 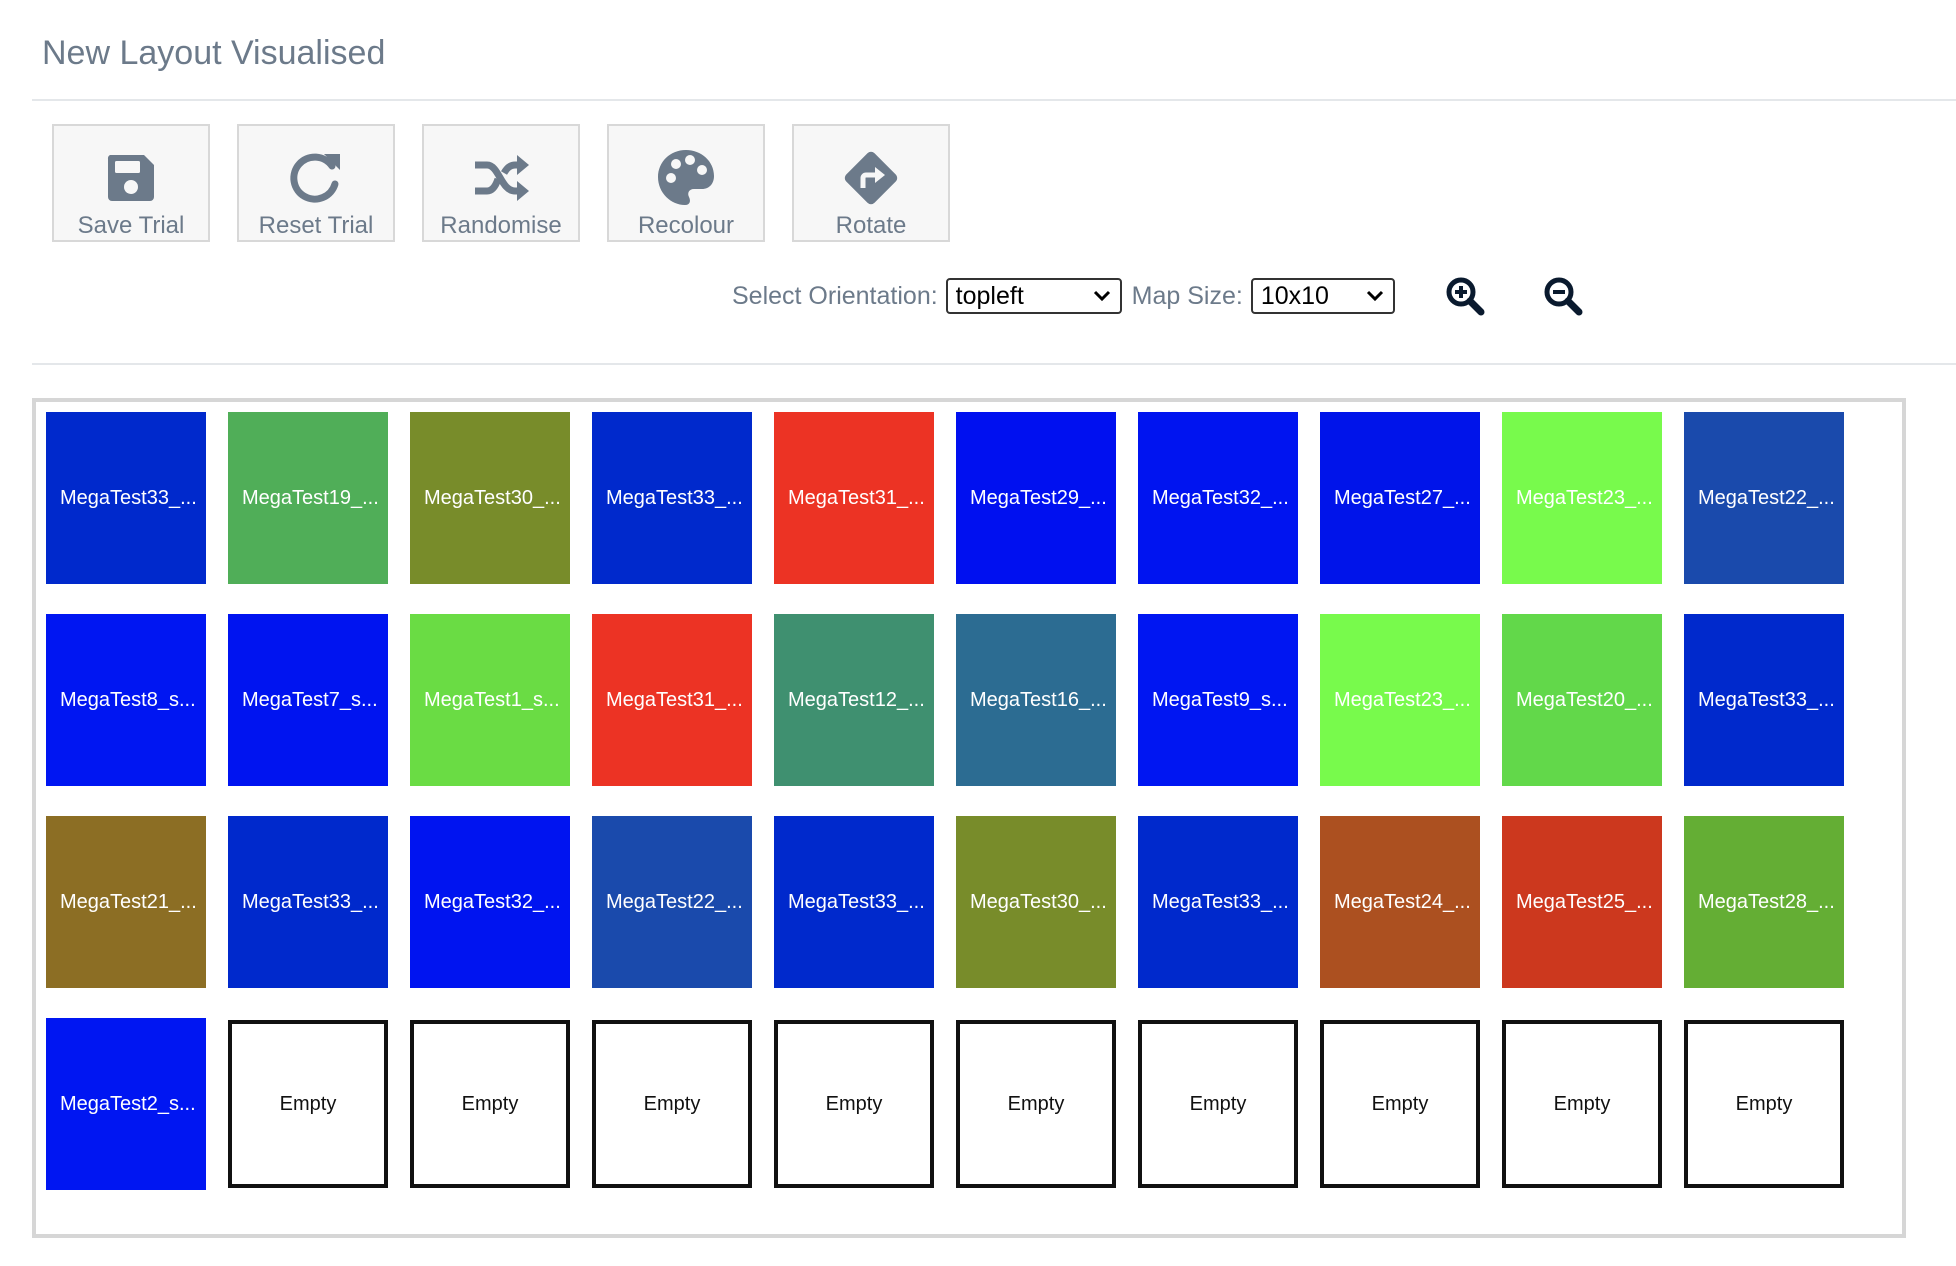 I want to click on zoom-out-icon, so click(x=1563, y=296).